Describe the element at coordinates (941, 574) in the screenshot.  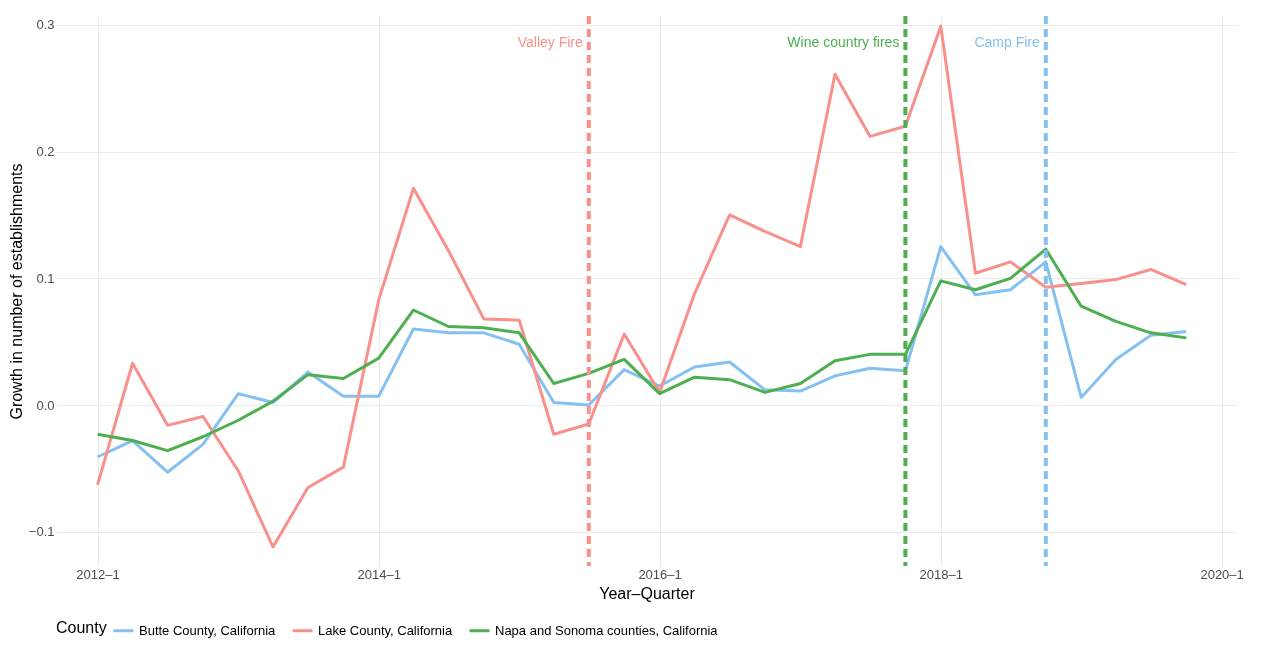
I see `x-tick-label: 2018–1` at that location.